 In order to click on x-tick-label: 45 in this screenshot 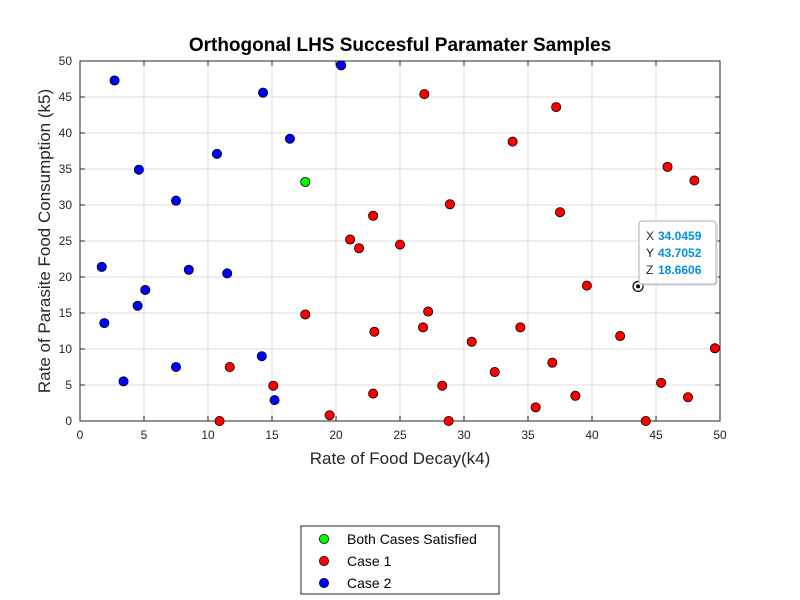, I will do `click(656, 435)`.